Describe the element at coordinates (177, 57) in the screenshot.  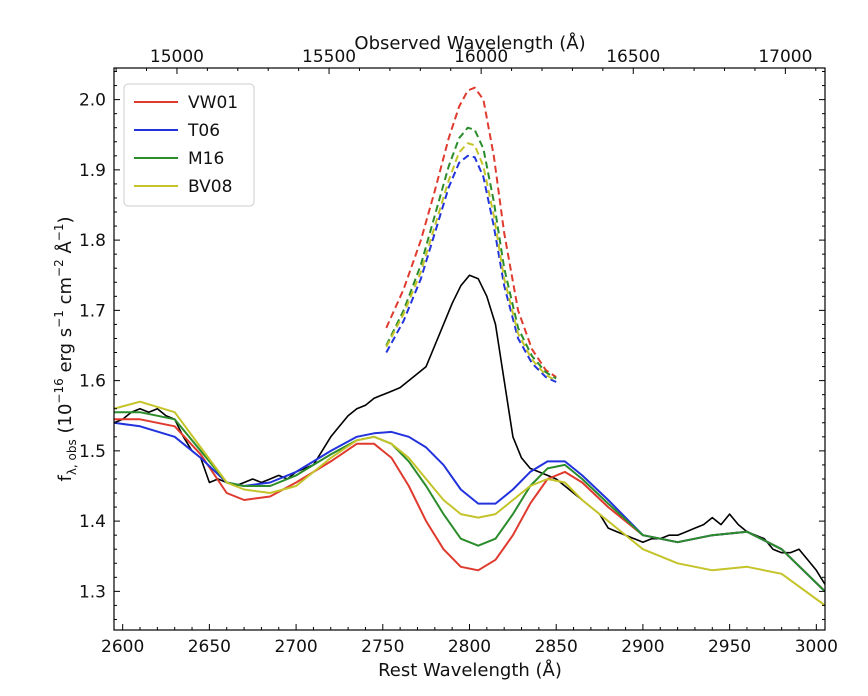
I see `top-tick-label: 15000` at that location.